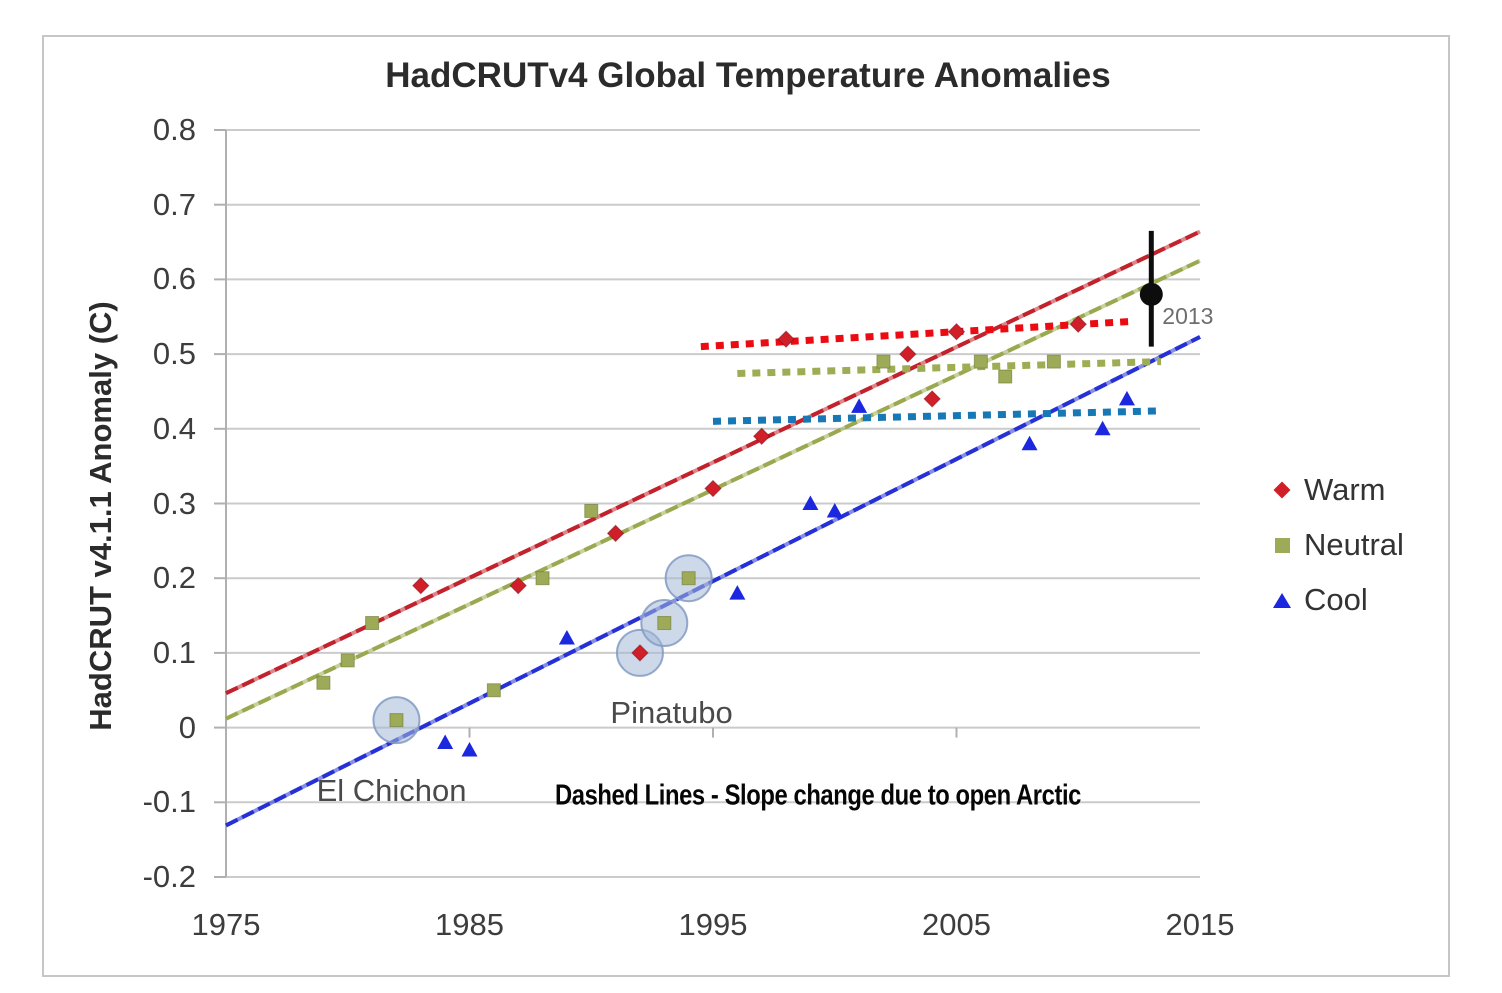  What do you see at coordinates (174, 354) in the screenshot?
I see `y-tick-label: 0.5` at bounding box center [174, 354].